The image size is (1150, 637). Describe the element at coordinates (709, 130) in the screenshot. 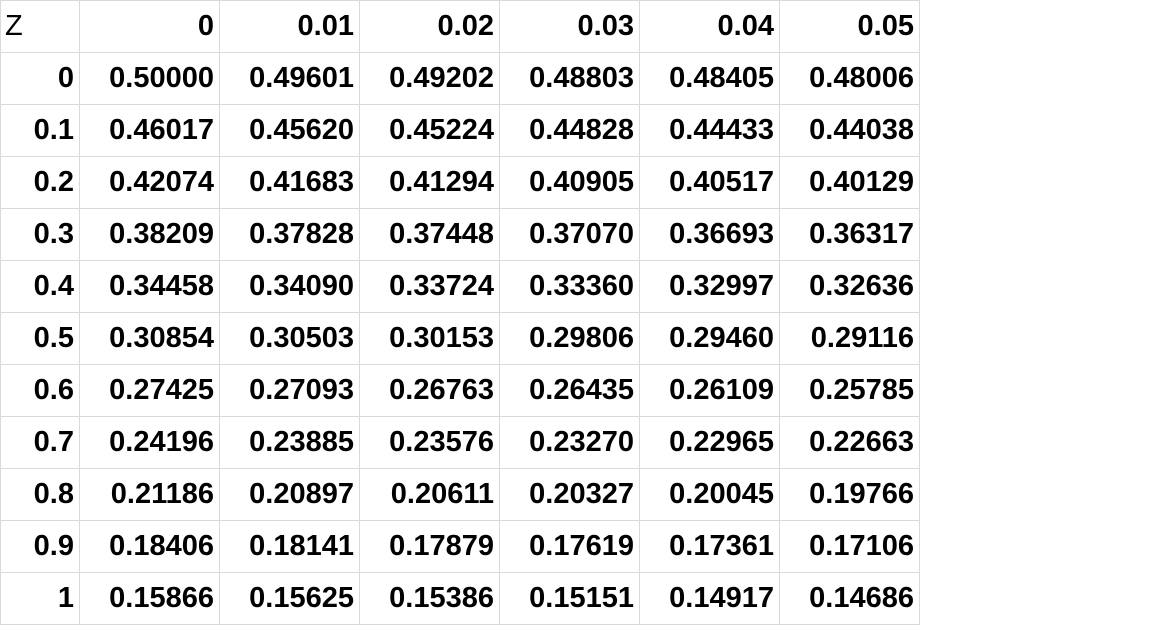

I see `value-cell: 0.44433` at that location.